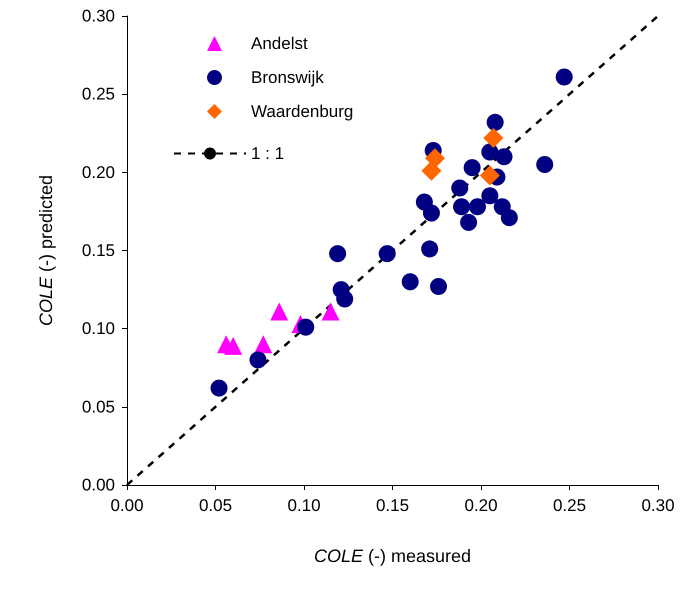 Image resolution: width=680 pixels, height=598 pixels. What do you see at coordinates (98, 94) in the screenshot?
I see `y-tick-label: 0.25` at bounding box center [98, 94].